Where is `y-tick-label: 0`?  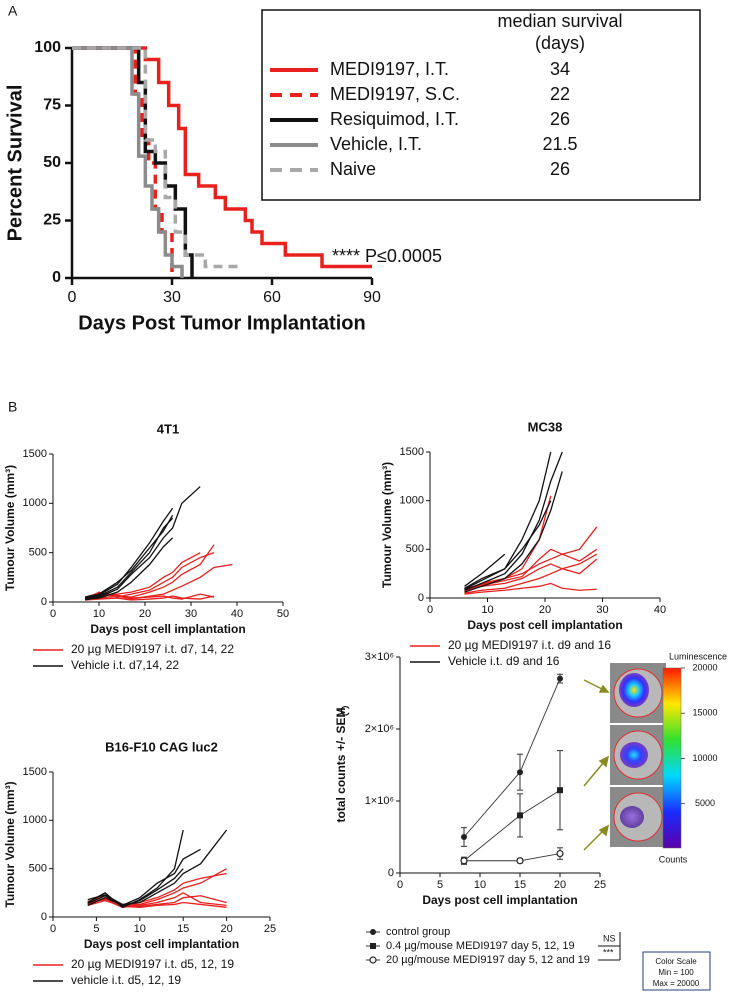 y-tick-label: 0 is located at coordinates (44, 917).